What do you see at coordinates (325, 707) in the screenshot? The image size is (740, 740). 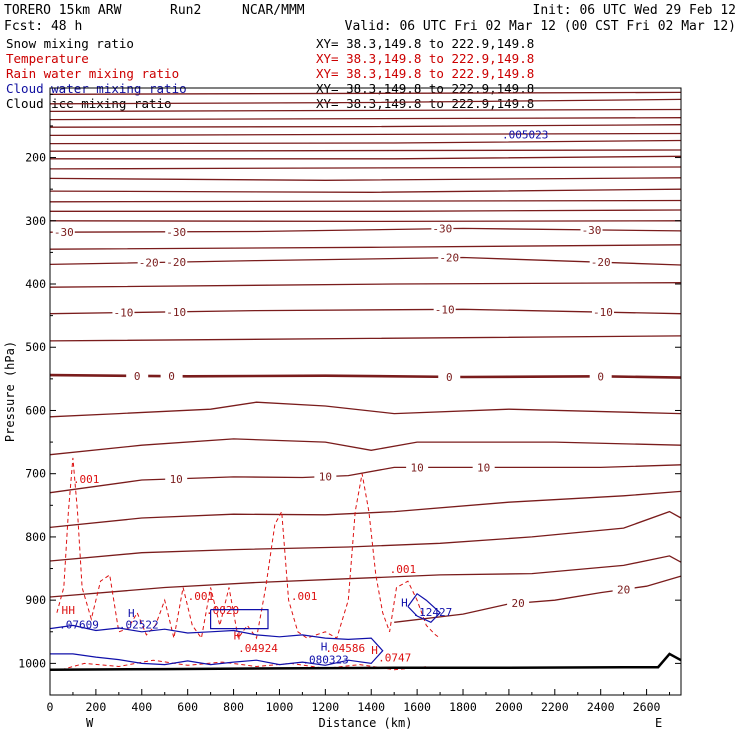 I see `x-tick-label: 1200` at bounding box center [325, 707].